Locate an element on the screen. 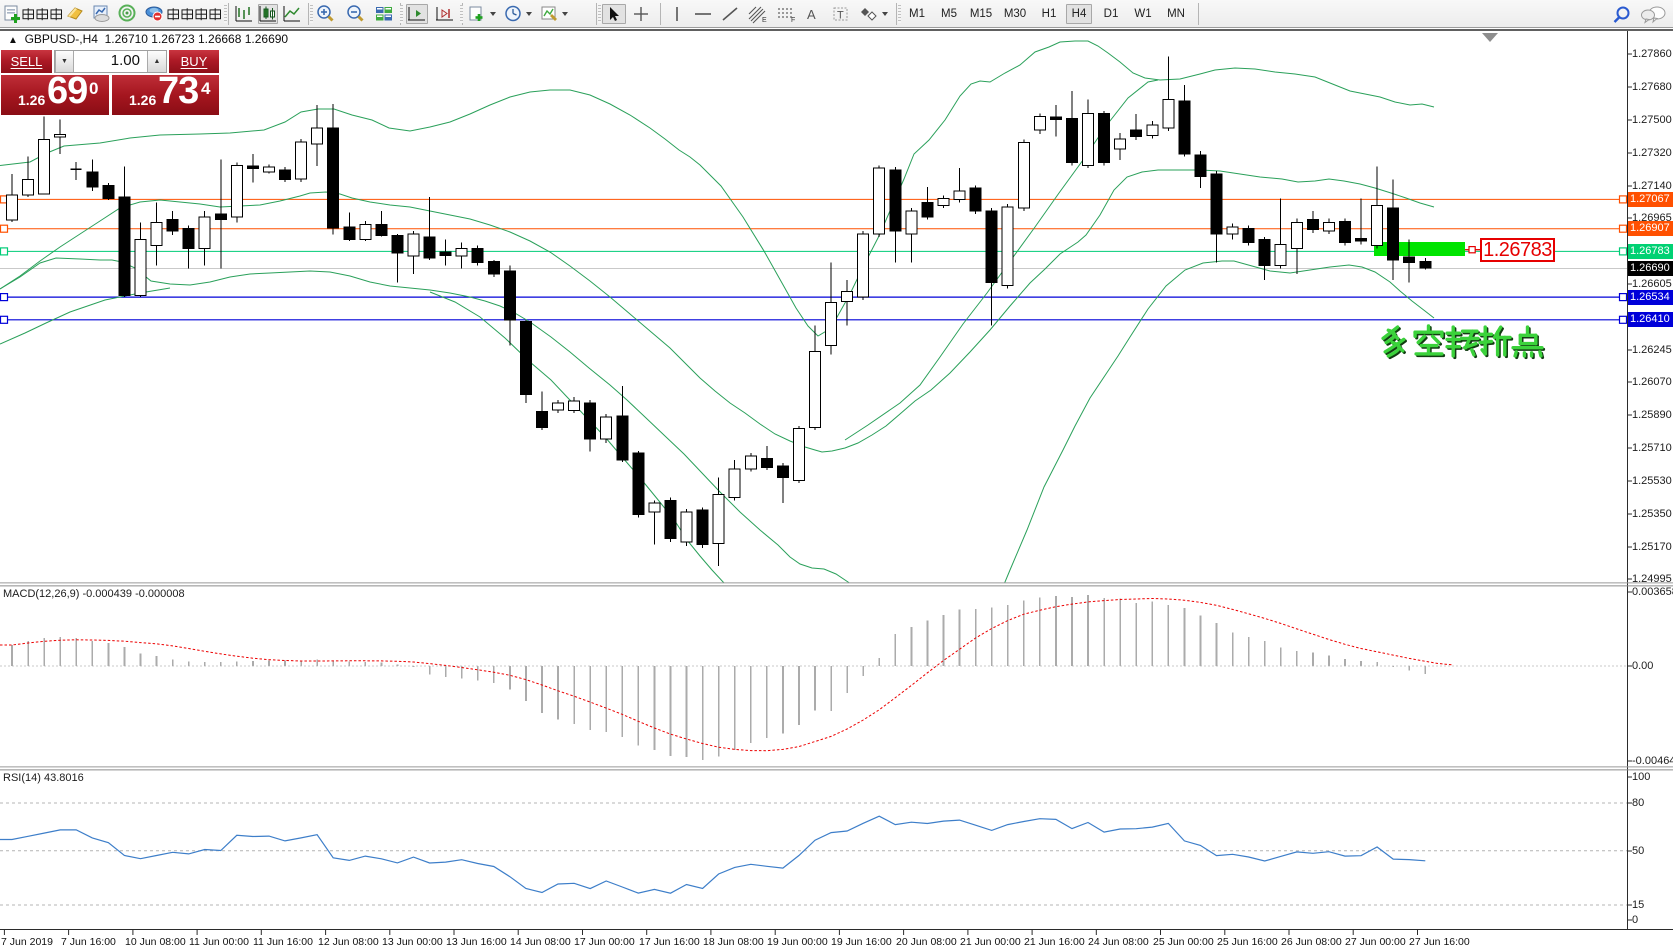  svg-text: A is located at coordinates (811, 14).